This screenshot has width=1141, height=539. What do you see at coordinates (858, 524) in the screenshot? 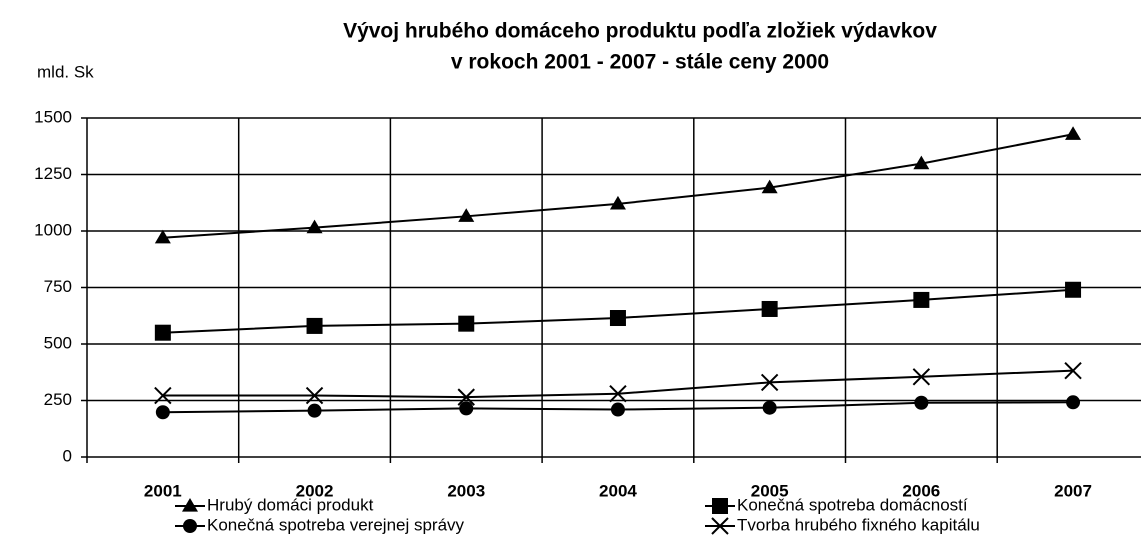
I see `legend-label: Tvorba hrubého fixného kapitálu` at bounding box center [858, 524].